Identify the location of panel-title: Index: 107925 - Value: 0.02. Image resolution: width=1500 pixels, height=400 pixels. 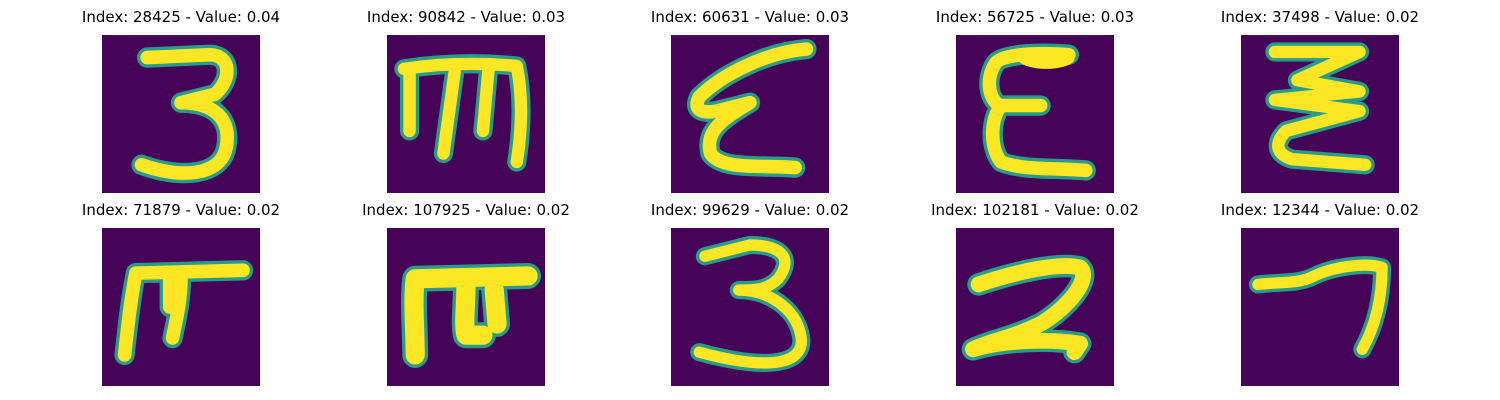
(466, 210).